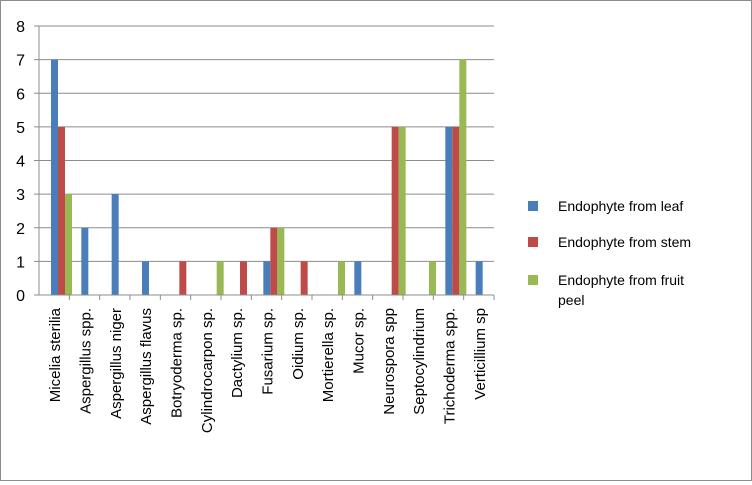 The height and width of the screenshot is (485, 752). Describe the element at coordinates (20, 195) in the screenshot. I see `y-tick-label-3: 3` at that location.